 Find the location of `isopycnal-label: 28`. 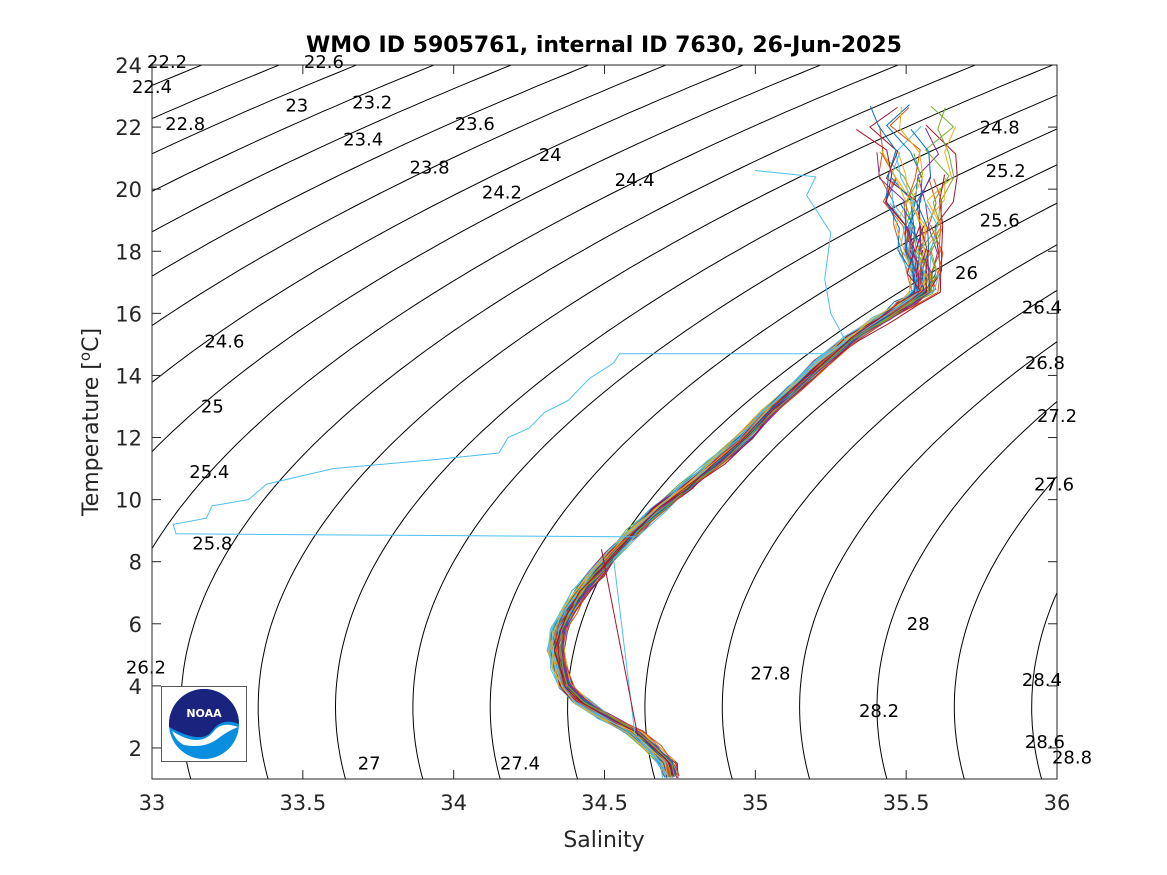

isopycnal-label: 28 is located at coordinates (918, 624).